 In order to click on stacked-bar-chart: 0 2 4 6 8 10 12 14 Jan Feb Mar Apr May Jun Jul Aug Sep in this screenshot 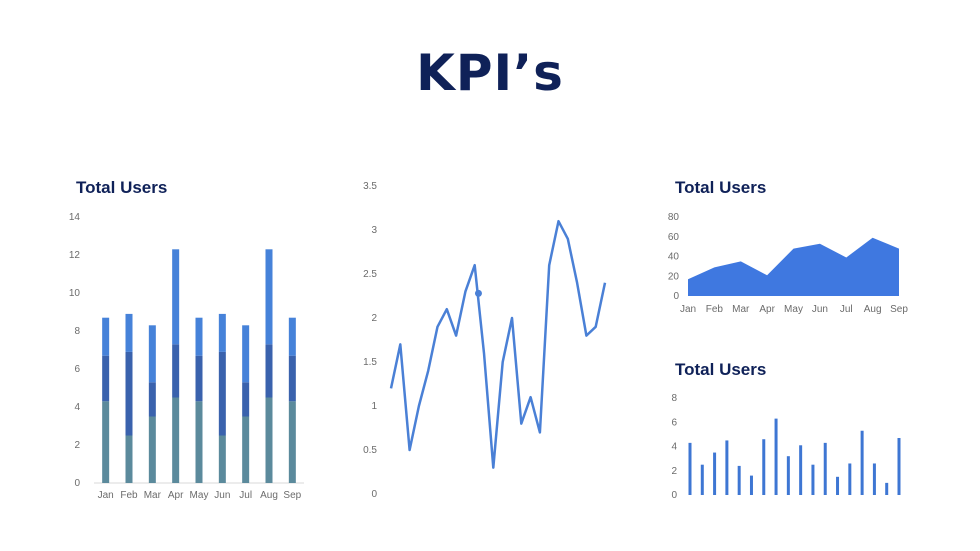, I will do `click(186, 356)`.